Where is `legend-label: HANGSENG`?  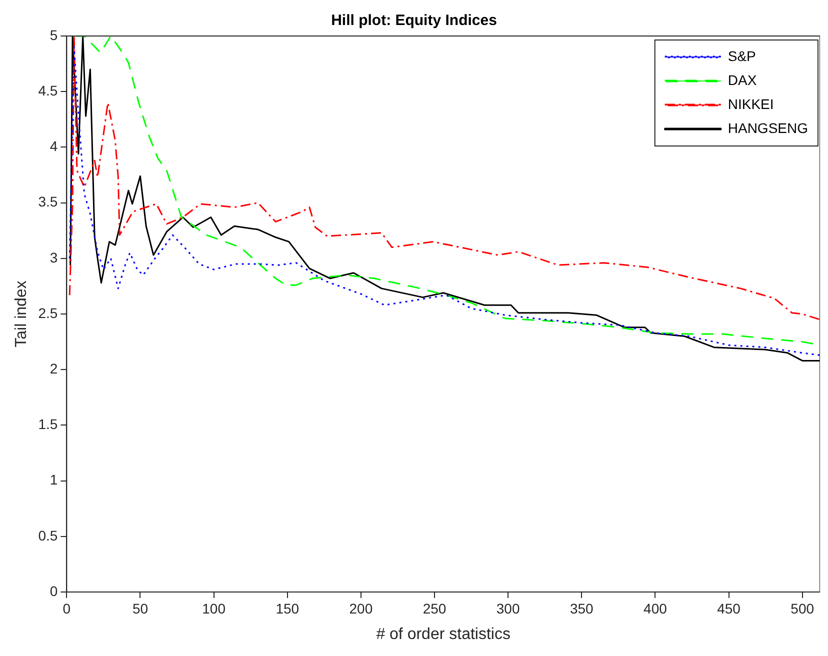
legend-label: HANGSENG is located at coordinates (768, 128).